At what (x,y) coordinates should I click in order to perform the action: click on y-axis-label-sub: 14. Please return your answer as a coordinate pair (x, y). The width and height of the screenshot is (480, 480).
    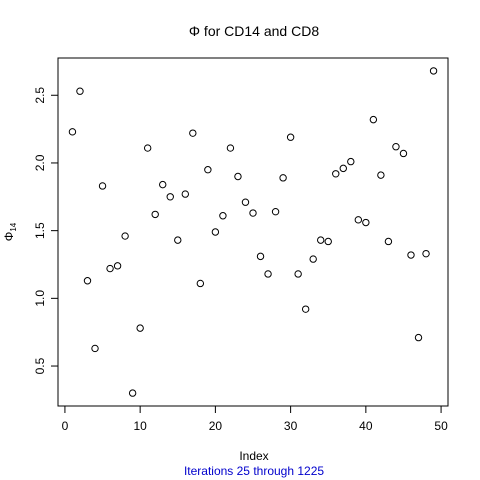
    Looking at the image, I should click on (13, 226).